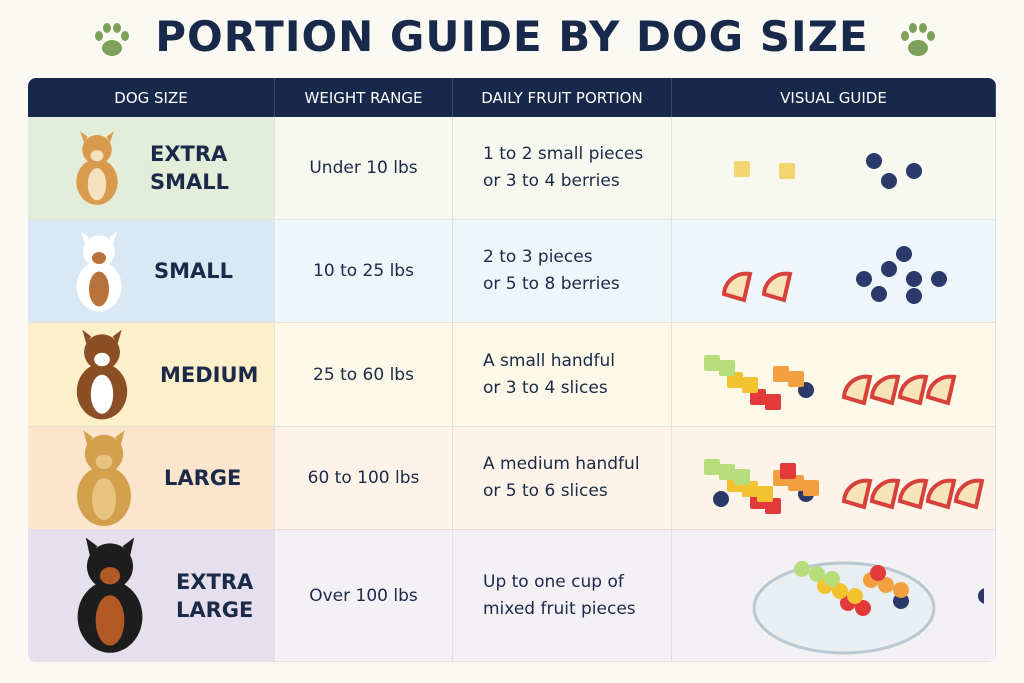 The height and width of the screenshot is (683, 1024). I want to click on dog-size: EXTRA SMALL, so click(190, 168).